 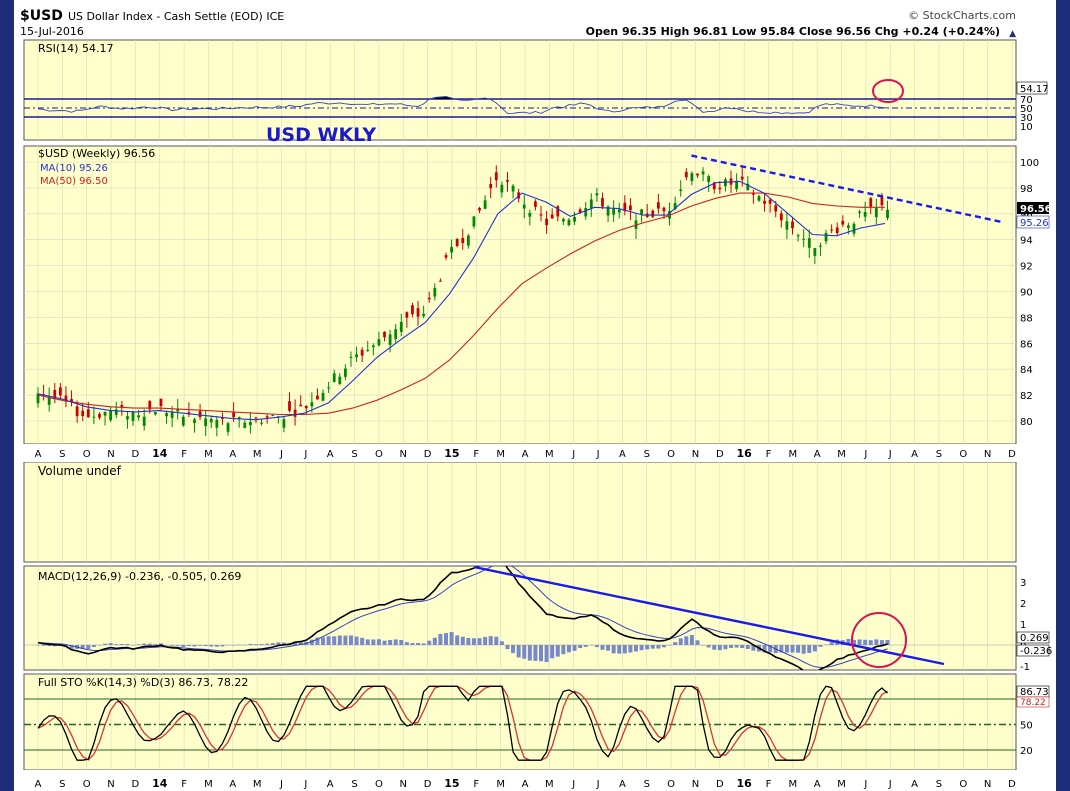 What do you see at coordinates (769, 454) in the screenshot?
I see `x-tick-label: F` at bounding box center [769, 454].